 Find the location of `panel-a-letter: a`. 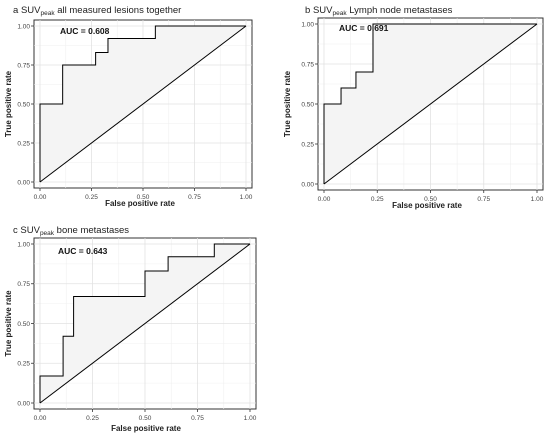

panel-a-letter: a is located at coordinates (16, 10).